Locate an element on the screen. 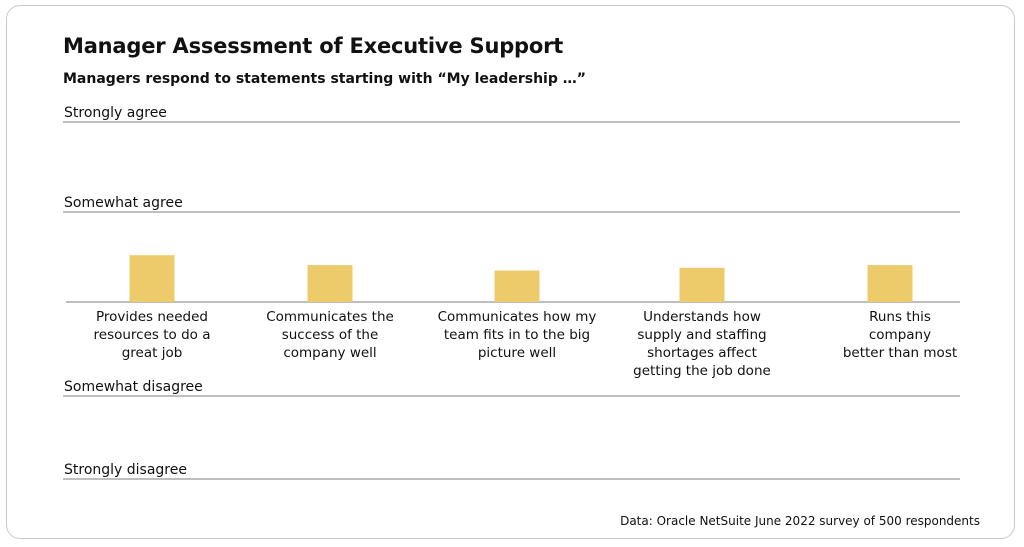 Image resolution: width=1024 pixels, height=547 pixels. category-label: success of the is located at coordinates (330, 335).